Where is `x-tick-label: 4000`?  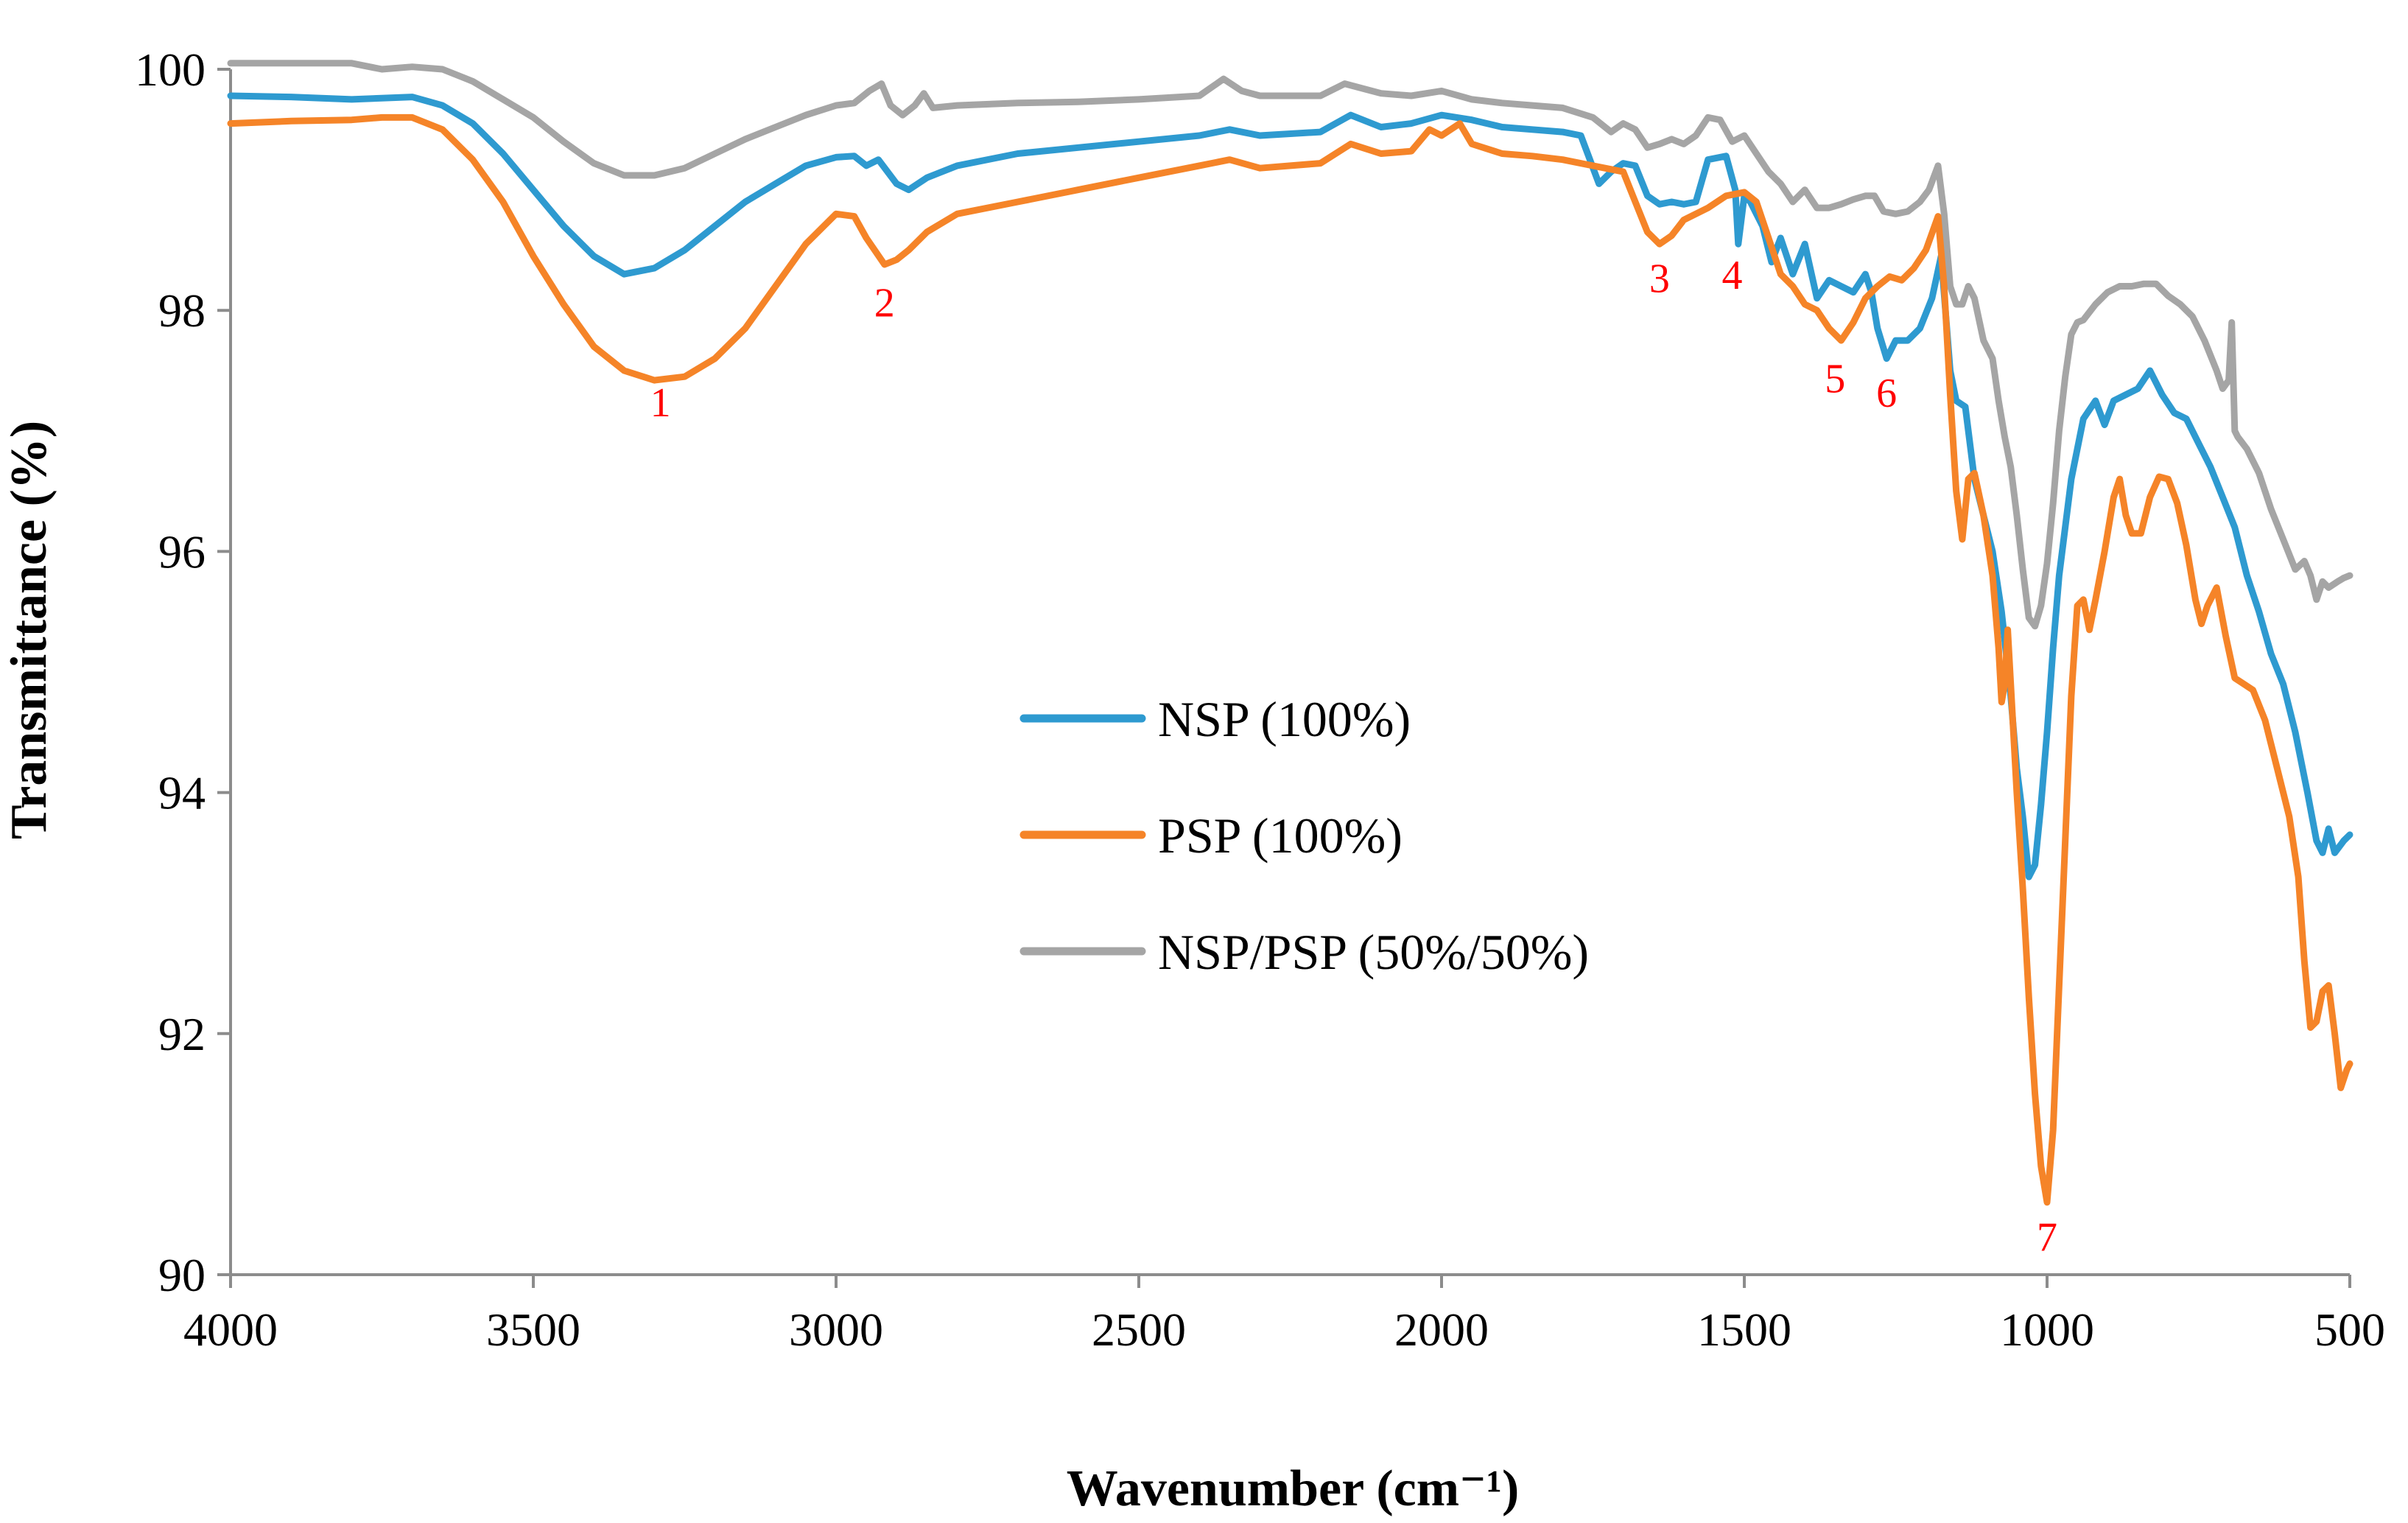
x-tick-label: 4000 is located at coordinates (230, 1329).